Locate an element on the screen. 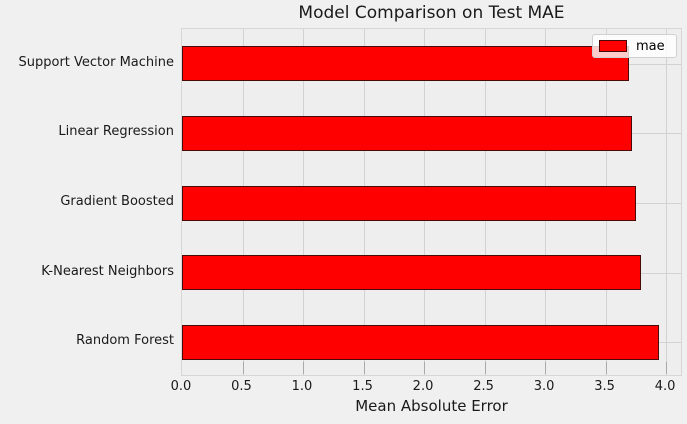 The image size is (687, 424). x-tick-label: 4.0 is located at coordinates (665, 386).